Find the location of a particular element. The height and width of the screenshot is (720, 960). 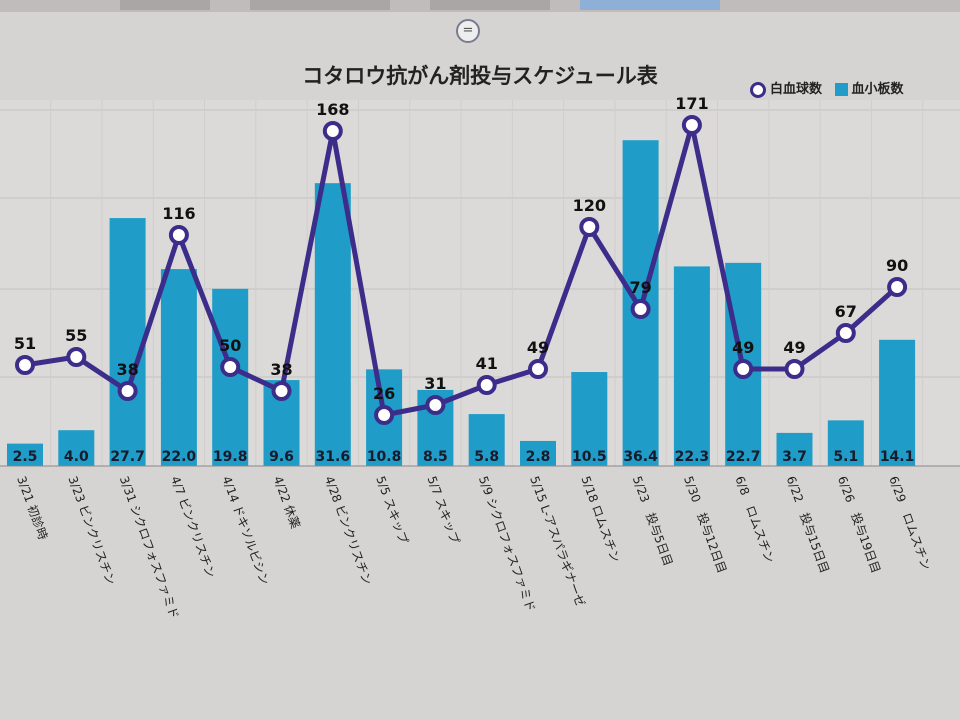

x-tick-label: 5/7 スキップ is located at coordinates (443, 510).